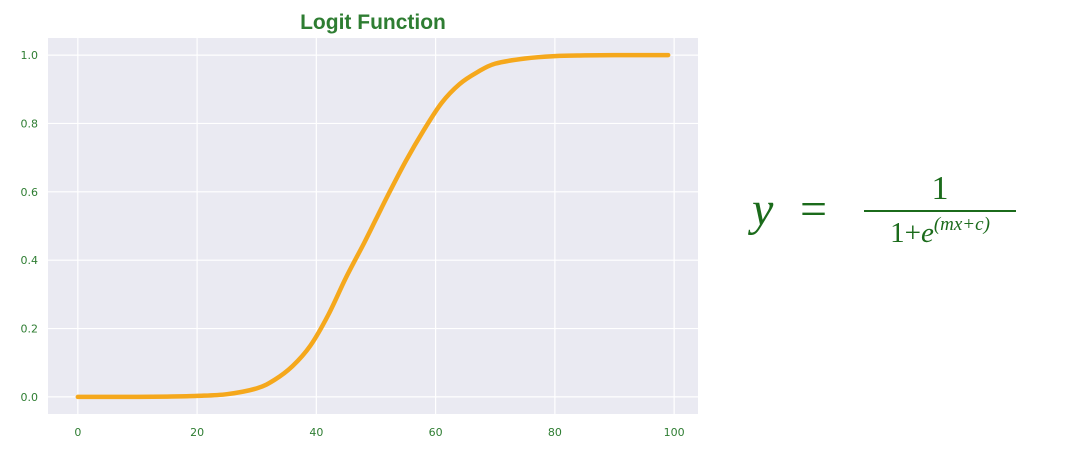 Image resolution: width=1080 pixels, height=466 pixels. What do you see at coordinates (436, 432) in the screenshot?
I see `x-tick-label: 60` at bounding box center [436, 432].